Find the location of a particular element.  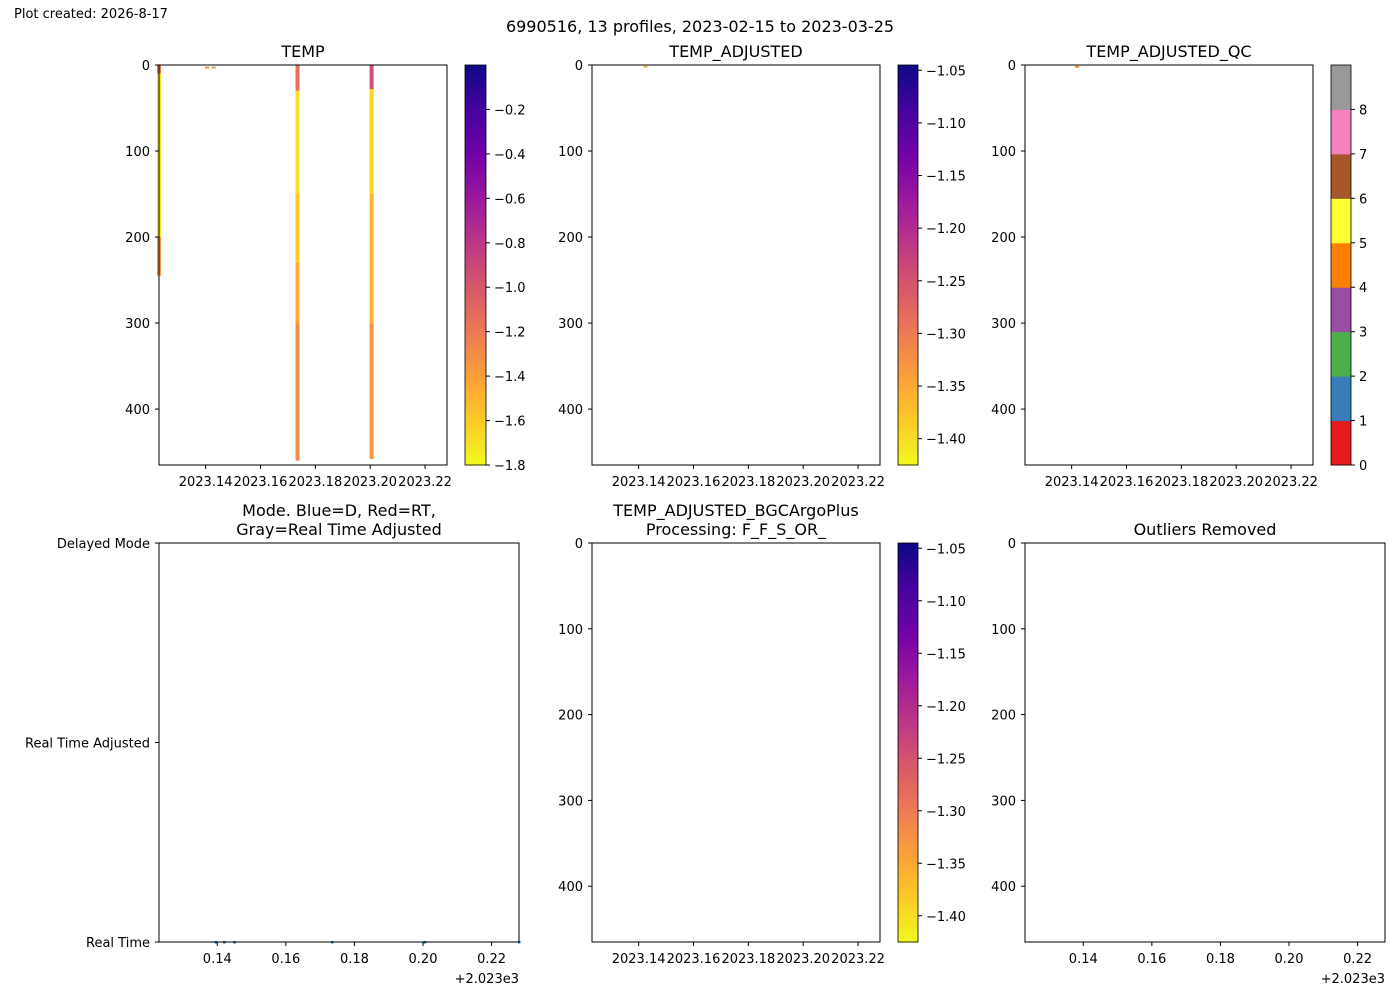

panel-title: TEMP_ADJUSTED_BGCArgoPlus is located at coordinates (735, 511).